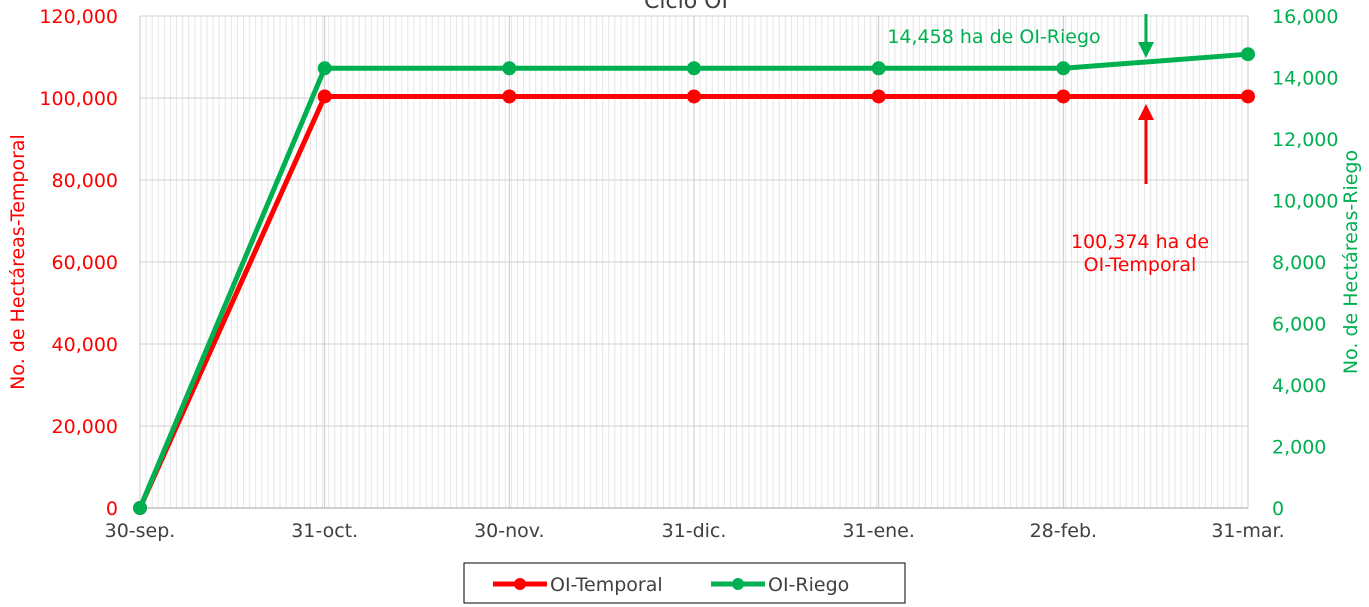 This screenshot has width=1369, height=607. I want to click on left-axis-title: No. de Hectáreas-Temporal, so click(18, 262).